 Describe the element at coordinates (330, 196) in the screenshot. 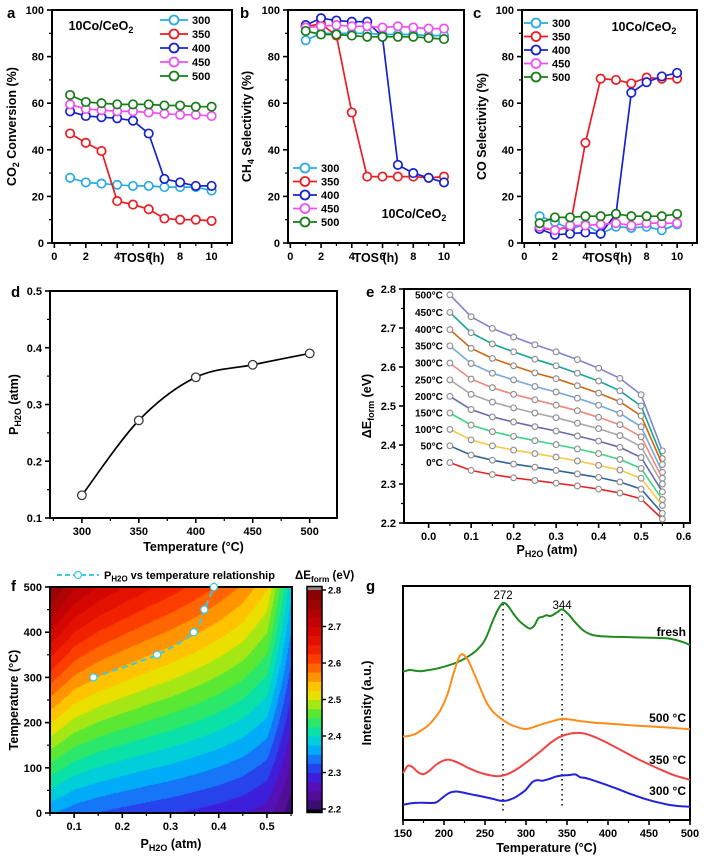

I see `legend-label: 400` at that location.